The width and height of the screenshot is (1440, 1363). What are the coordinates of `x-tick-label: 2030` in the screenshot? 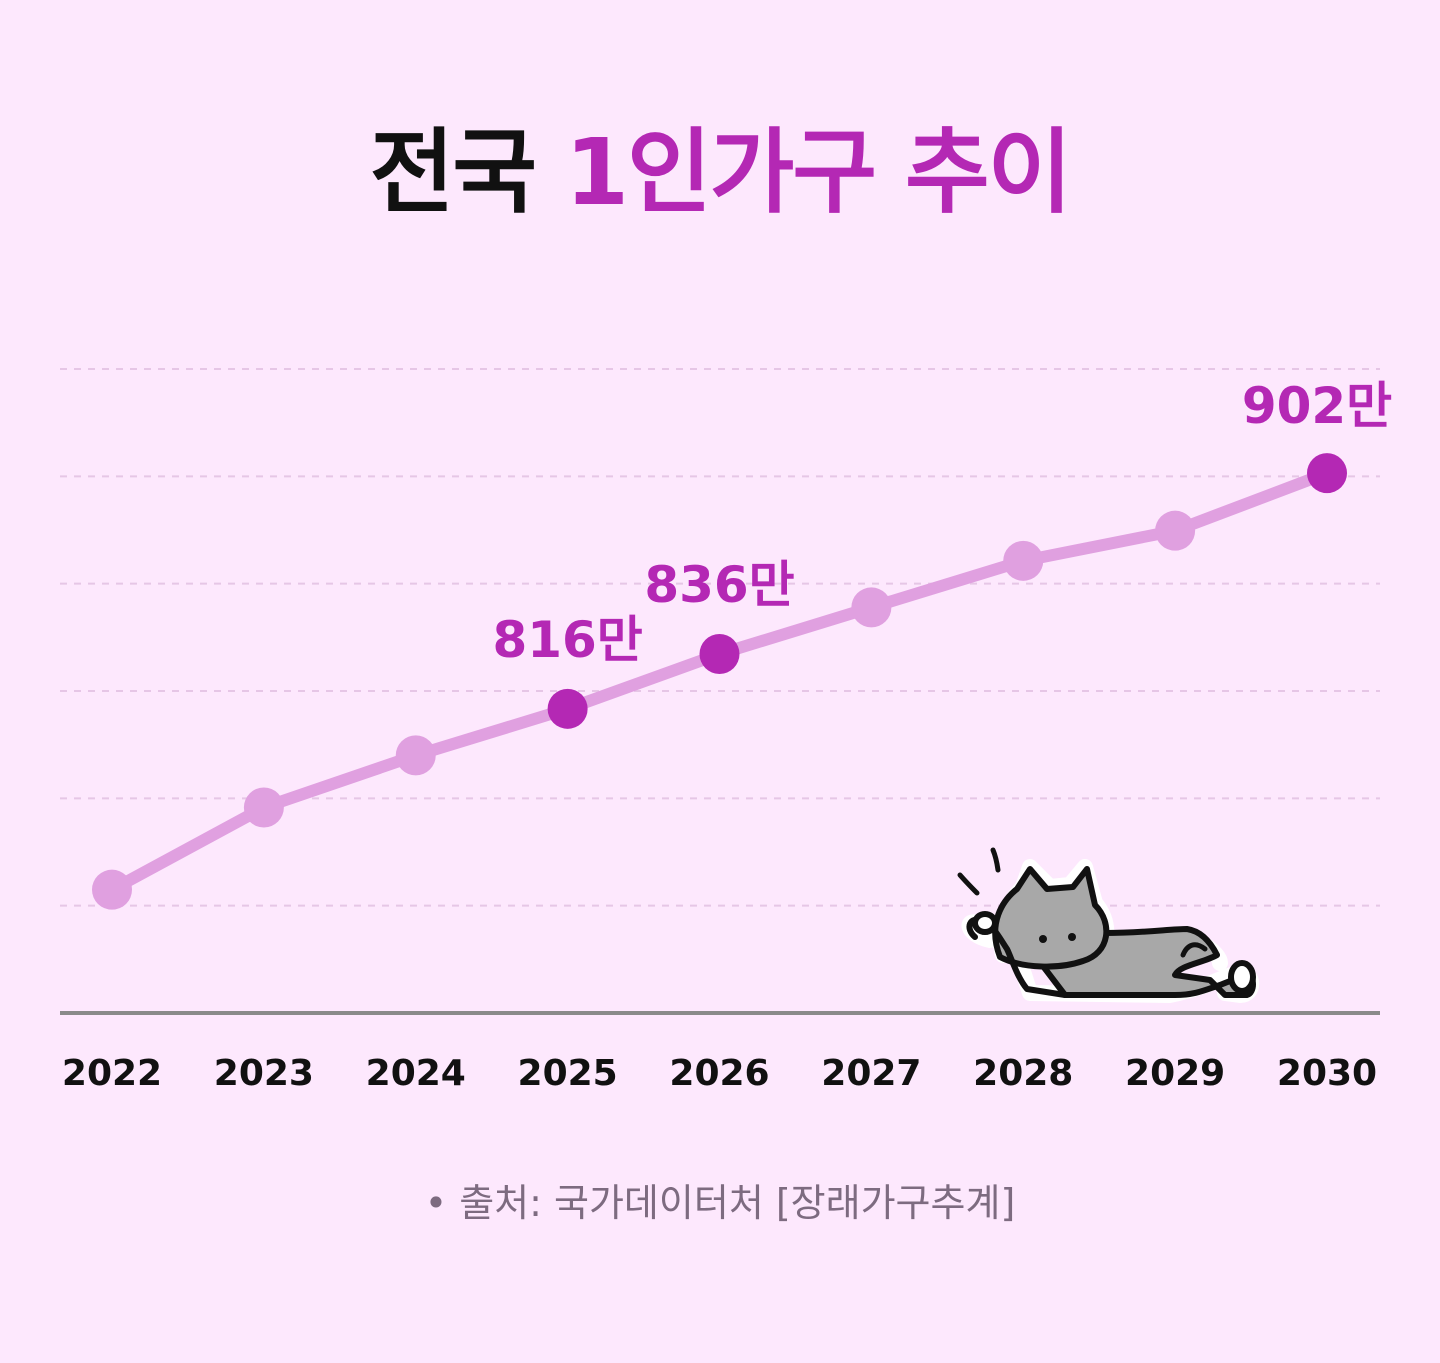 It's located at (1327, 1073).